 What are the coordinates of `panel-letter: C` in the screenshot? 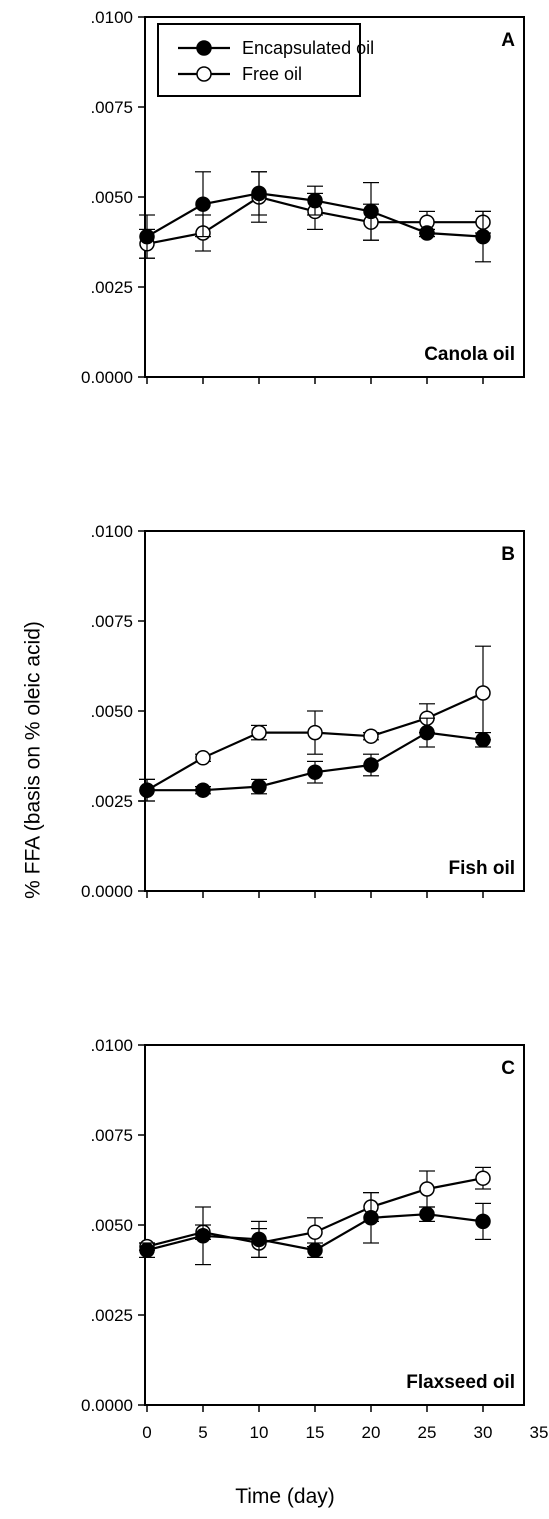 It's located at (508, 1068).